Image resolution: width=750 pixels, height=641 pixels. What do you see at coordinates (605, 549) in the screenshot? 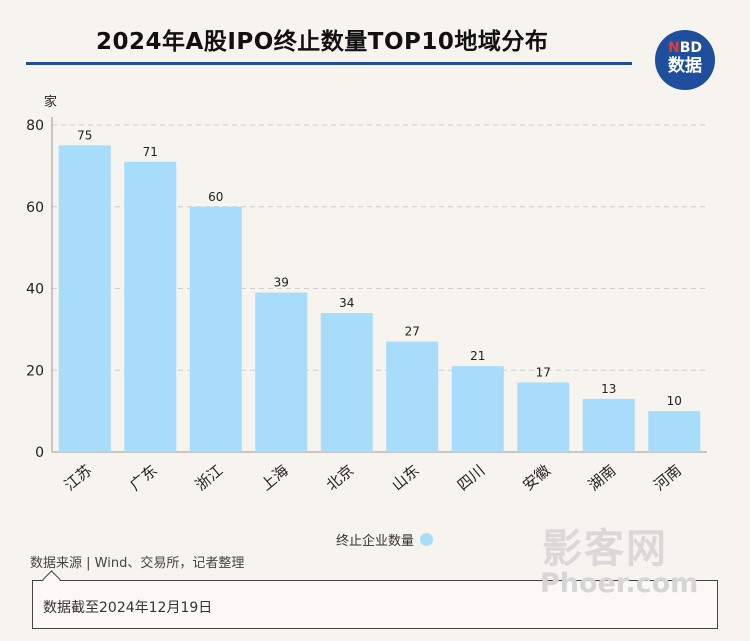
I see `watermark-cn: 影客网` at bounding box center [605, 549].